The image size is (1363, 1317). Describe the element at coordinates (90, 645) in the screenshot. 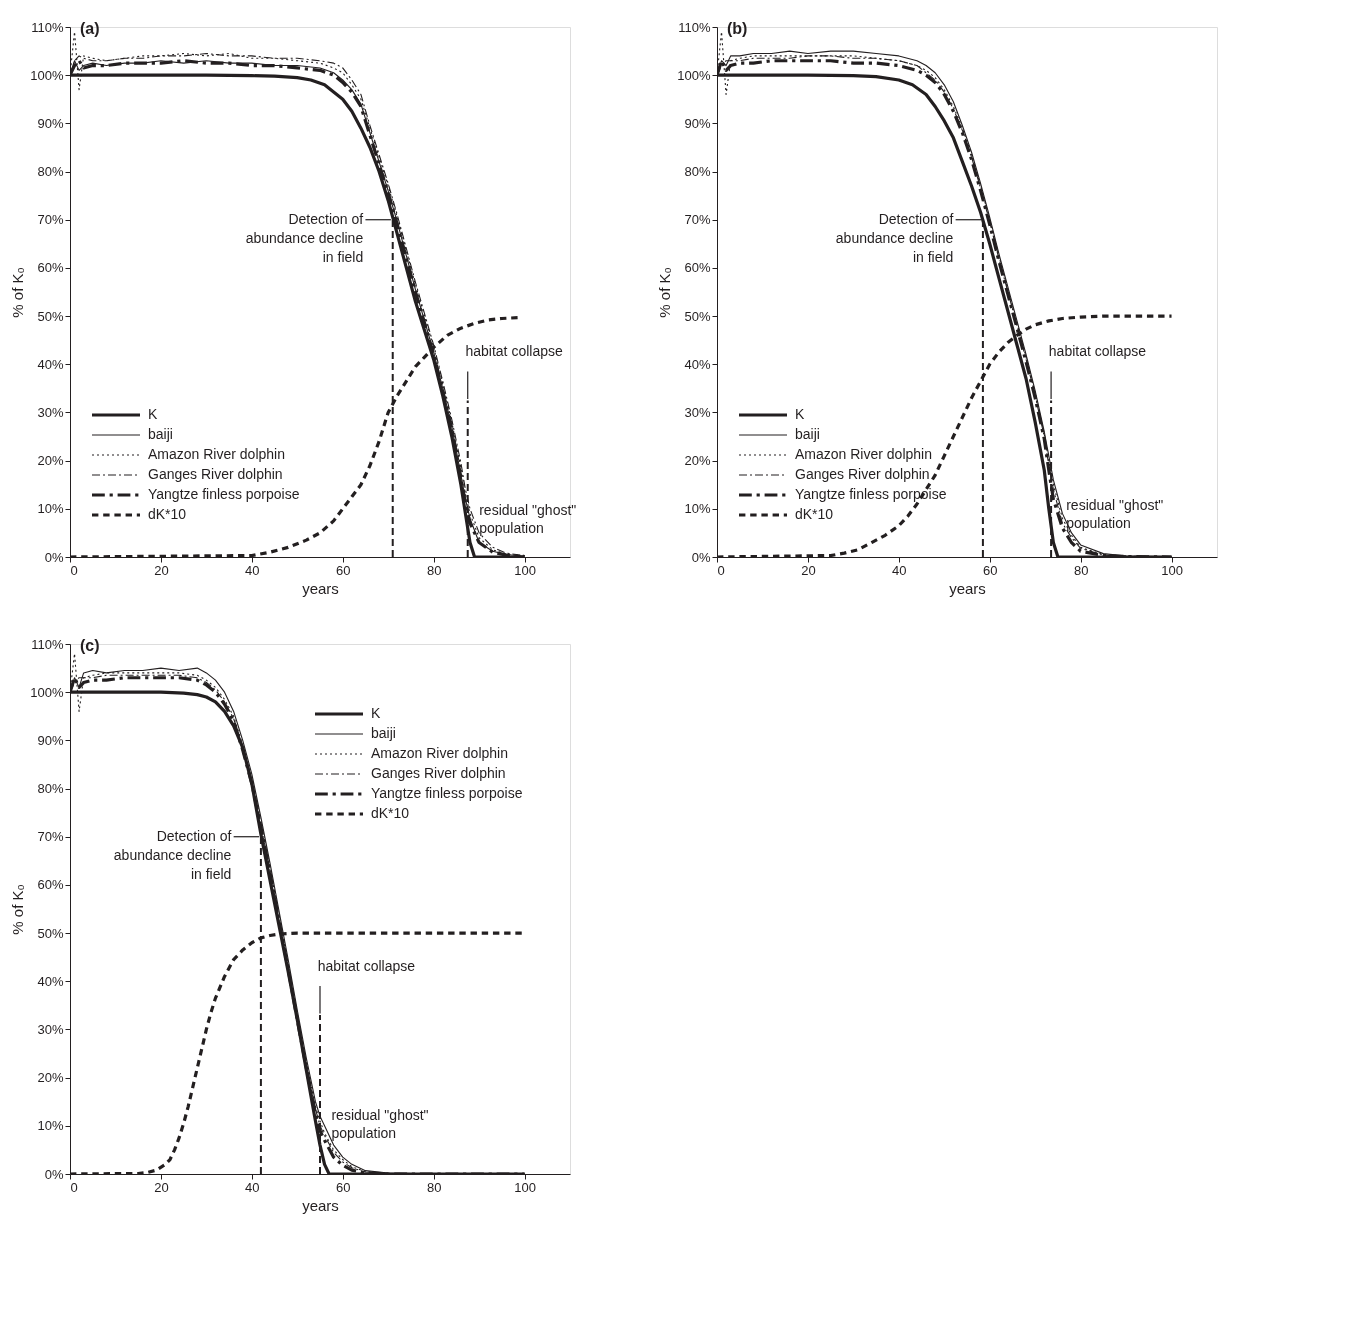

I see `chart-title: (c)` at that location.